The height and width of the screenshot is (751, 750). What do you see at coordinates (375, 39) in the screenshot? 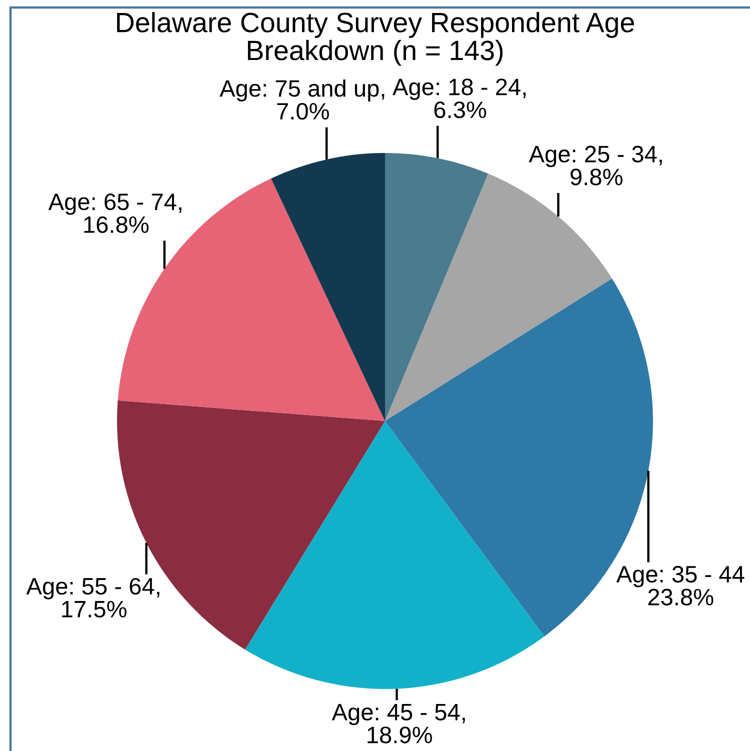
I see `chart-title: Delaware County Survey Respondent Age Breakdown (n = 143)` at bounding box center [375, 39].